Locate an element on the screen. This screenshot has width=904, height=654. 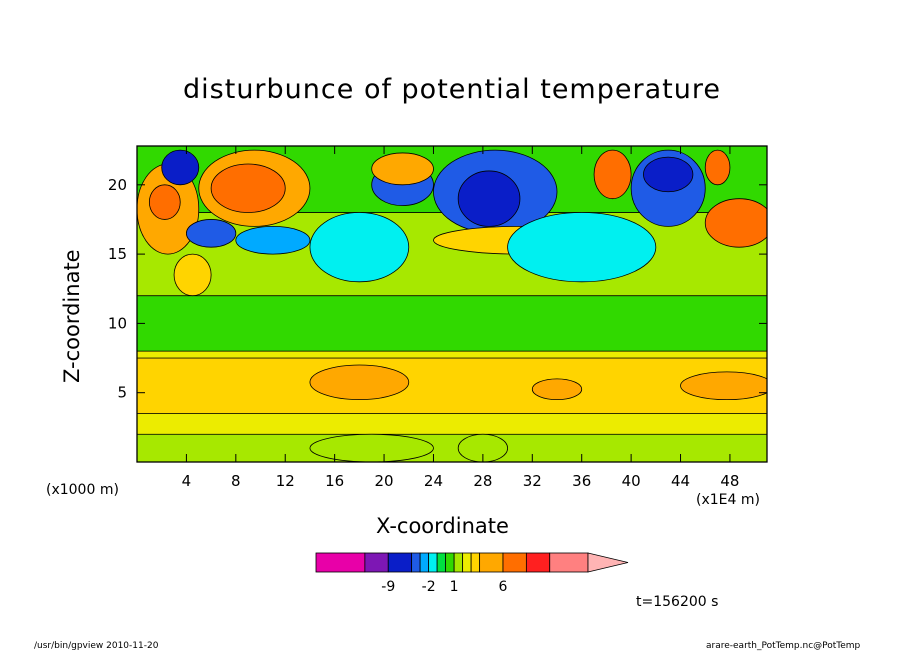
x-tick-label: 36 is located at coordinates (581, 481).